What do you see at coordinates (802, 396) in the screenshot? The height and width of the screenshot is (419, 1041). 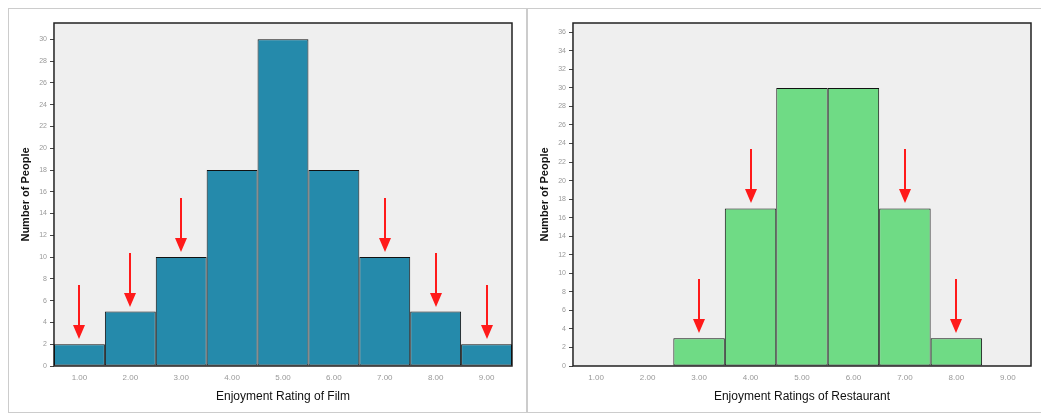 I see `x-axis-title: Enjoyment Ratings of Restaurant` at bounding box center [802, 396].